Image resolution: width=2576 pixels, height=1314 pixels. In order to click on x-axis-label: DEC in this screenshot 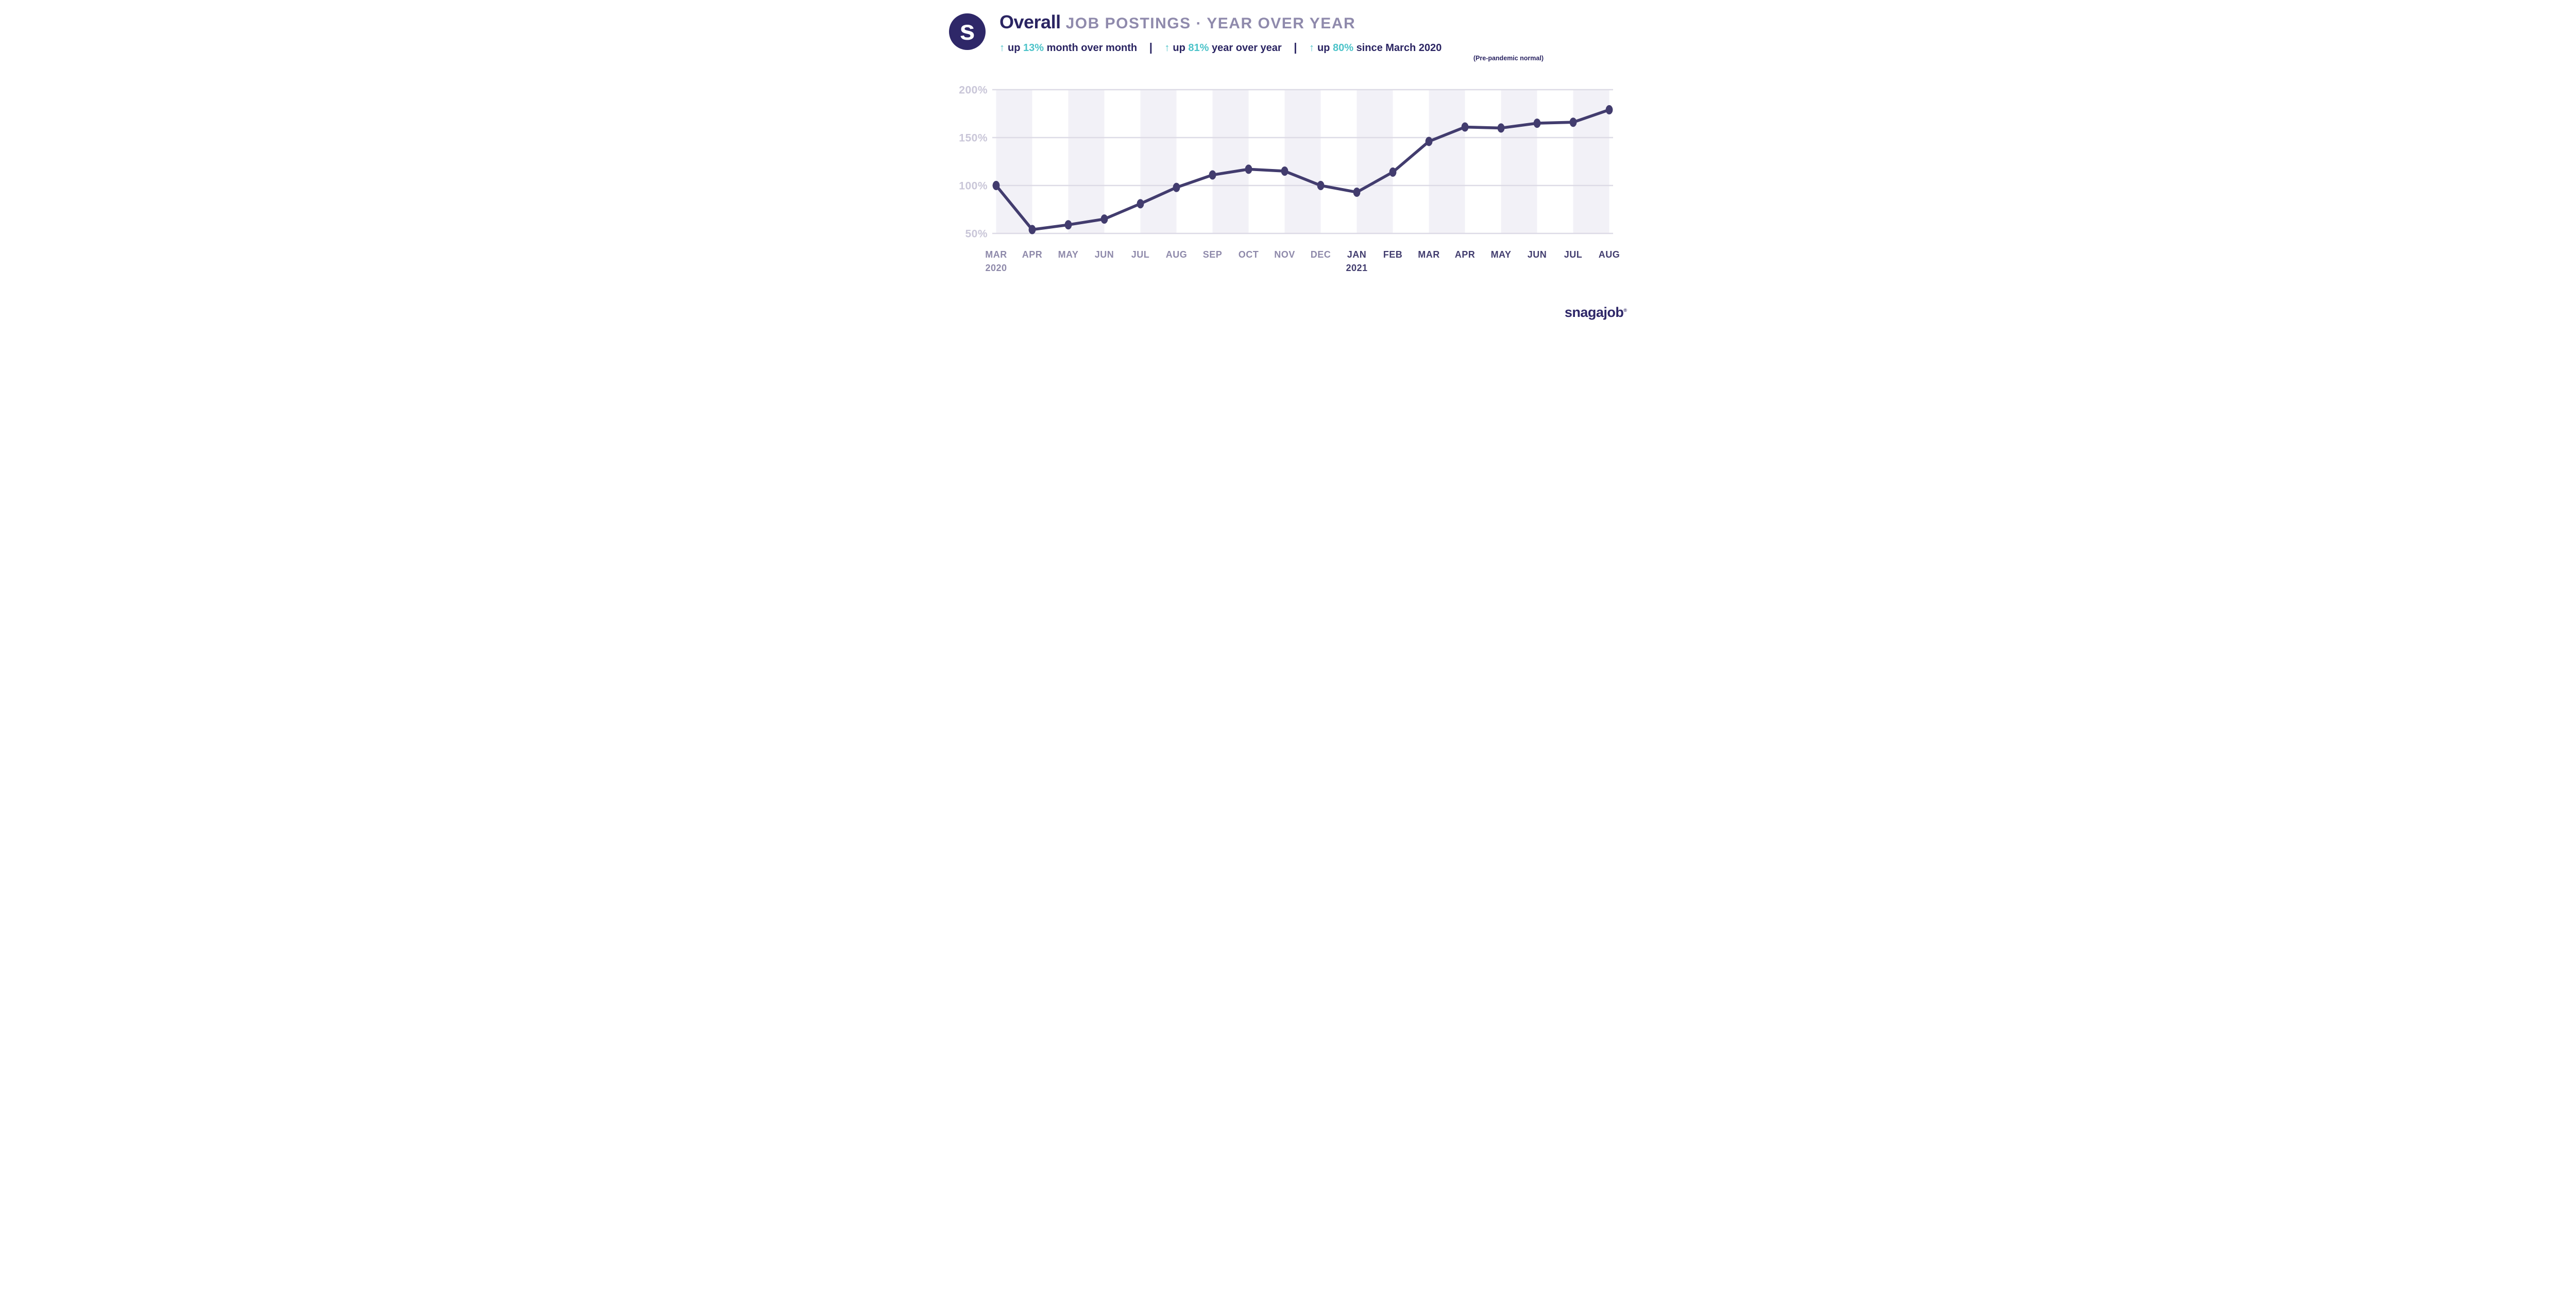, I will do `click(1321, 254)`.